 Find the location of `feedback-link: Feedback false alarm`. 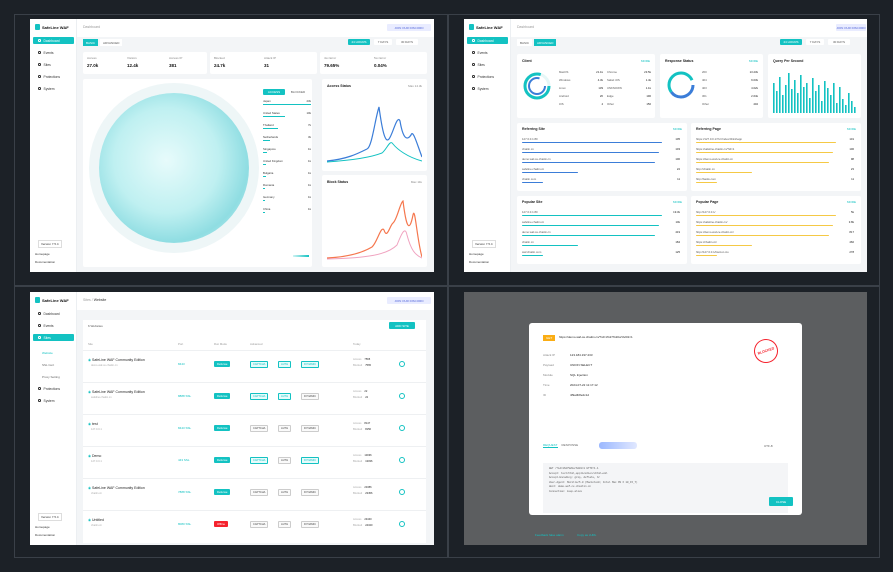

feedback-link: Feedback false alarm is located at coordinates (549, 535).